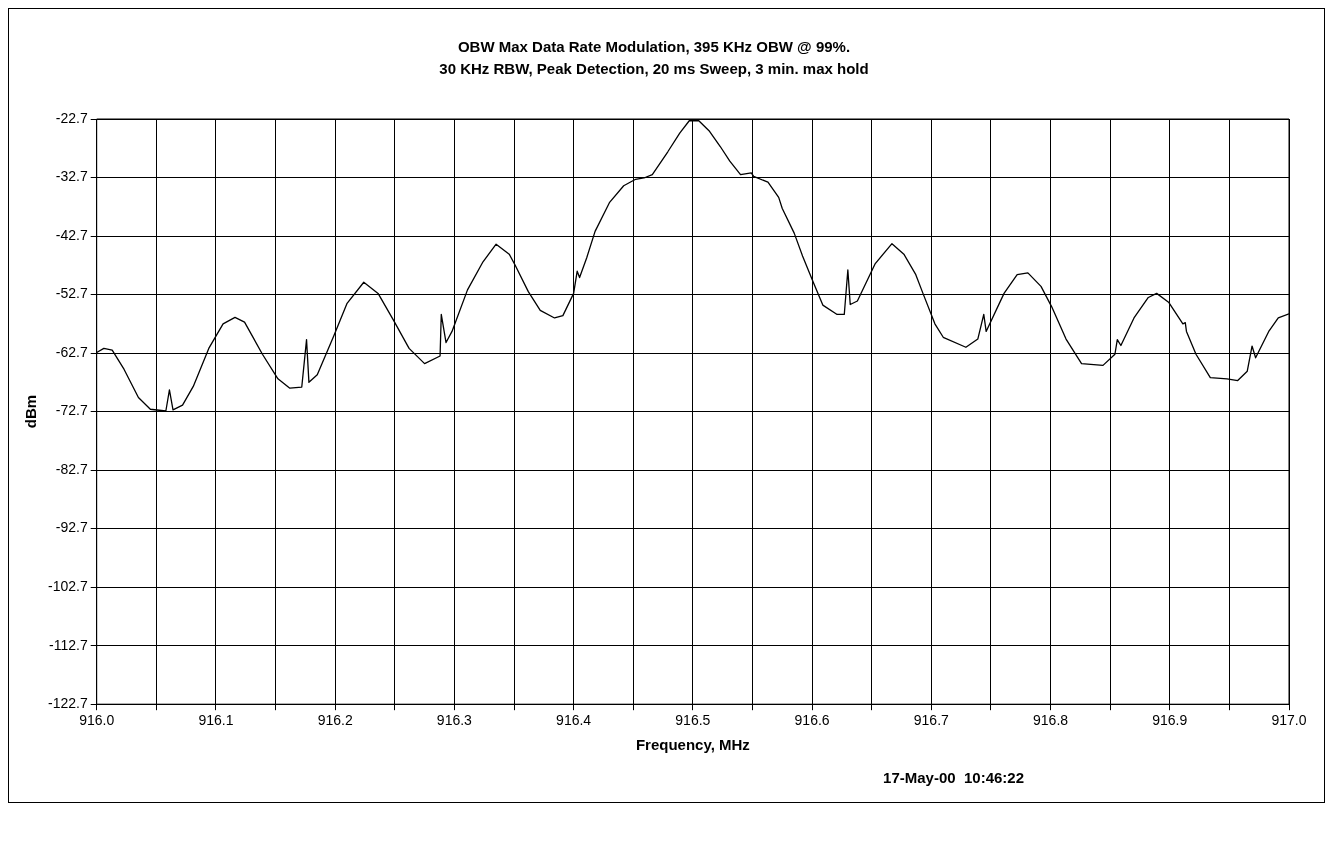 This screenshot has height=841, width=1335. Describe the element at coordinates (574, 720) in the screenshot. I see `x-tick-label: 916.4` at that location.